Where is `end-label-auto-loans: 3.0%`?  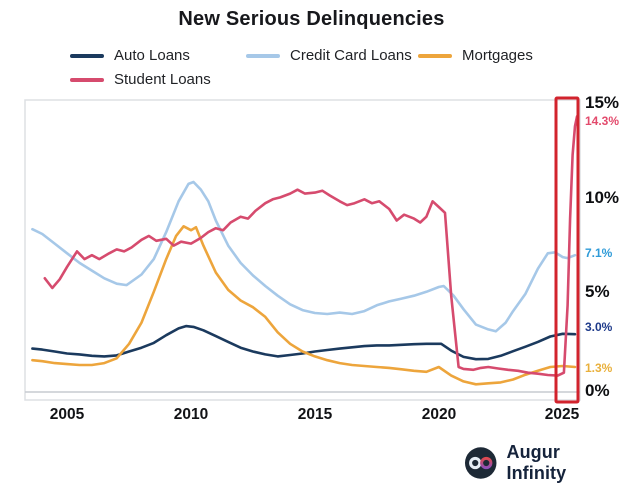 end-label-auto-loans: 3.0% is located at coordinates (599, 327).